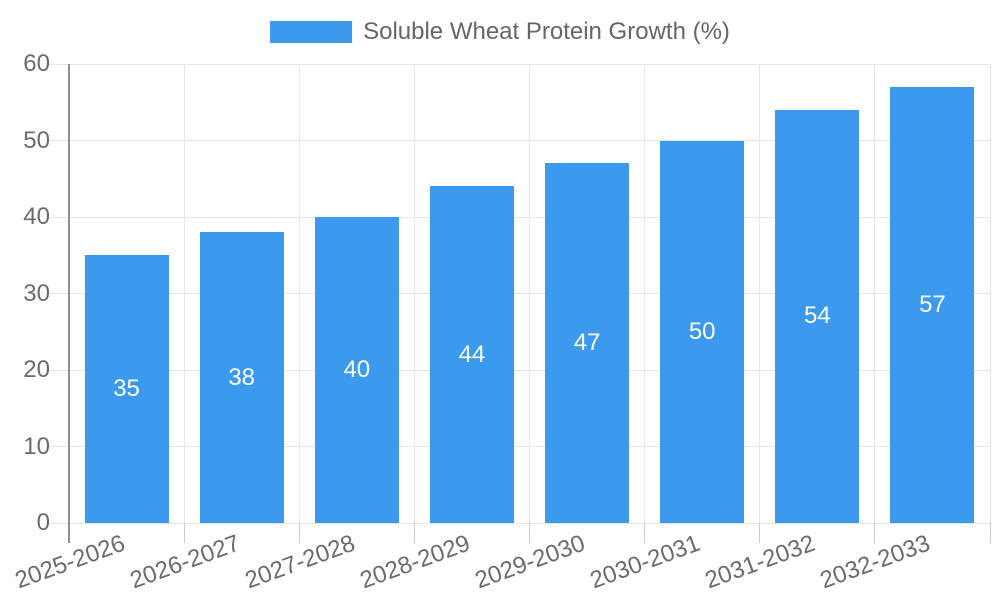 The width and height of the screenshot is (1000, 600). Describe the element at coordinates (68, 303) in the screenshot. I see `y-axis-border` at that location.